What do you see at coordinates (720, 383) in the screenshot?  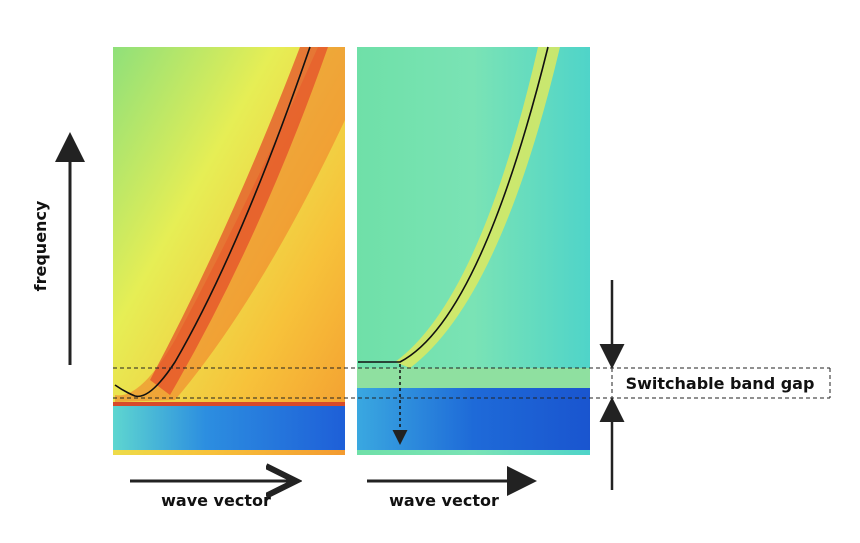 I see `annotation: Switchable band gap` at bounding box center [720, 383].